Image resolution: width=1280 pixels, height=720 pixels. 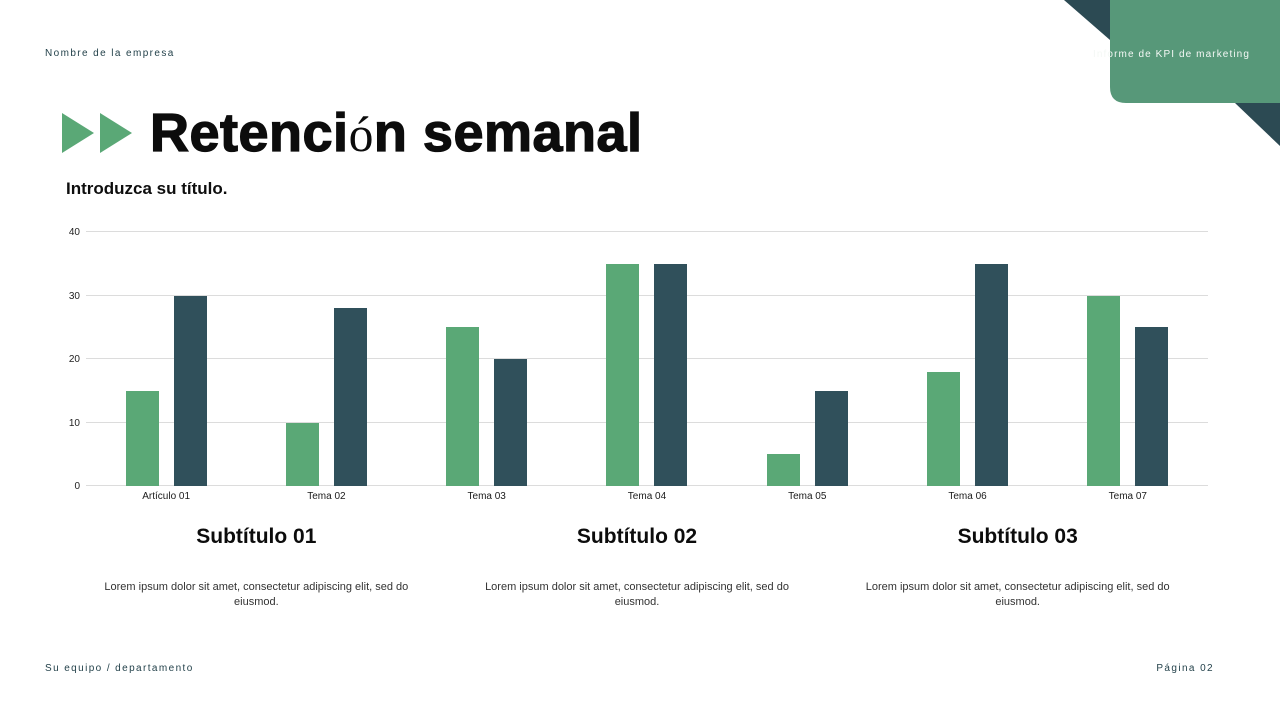 I want to click on y-axis-label: 20, so click(x=74, y=359).